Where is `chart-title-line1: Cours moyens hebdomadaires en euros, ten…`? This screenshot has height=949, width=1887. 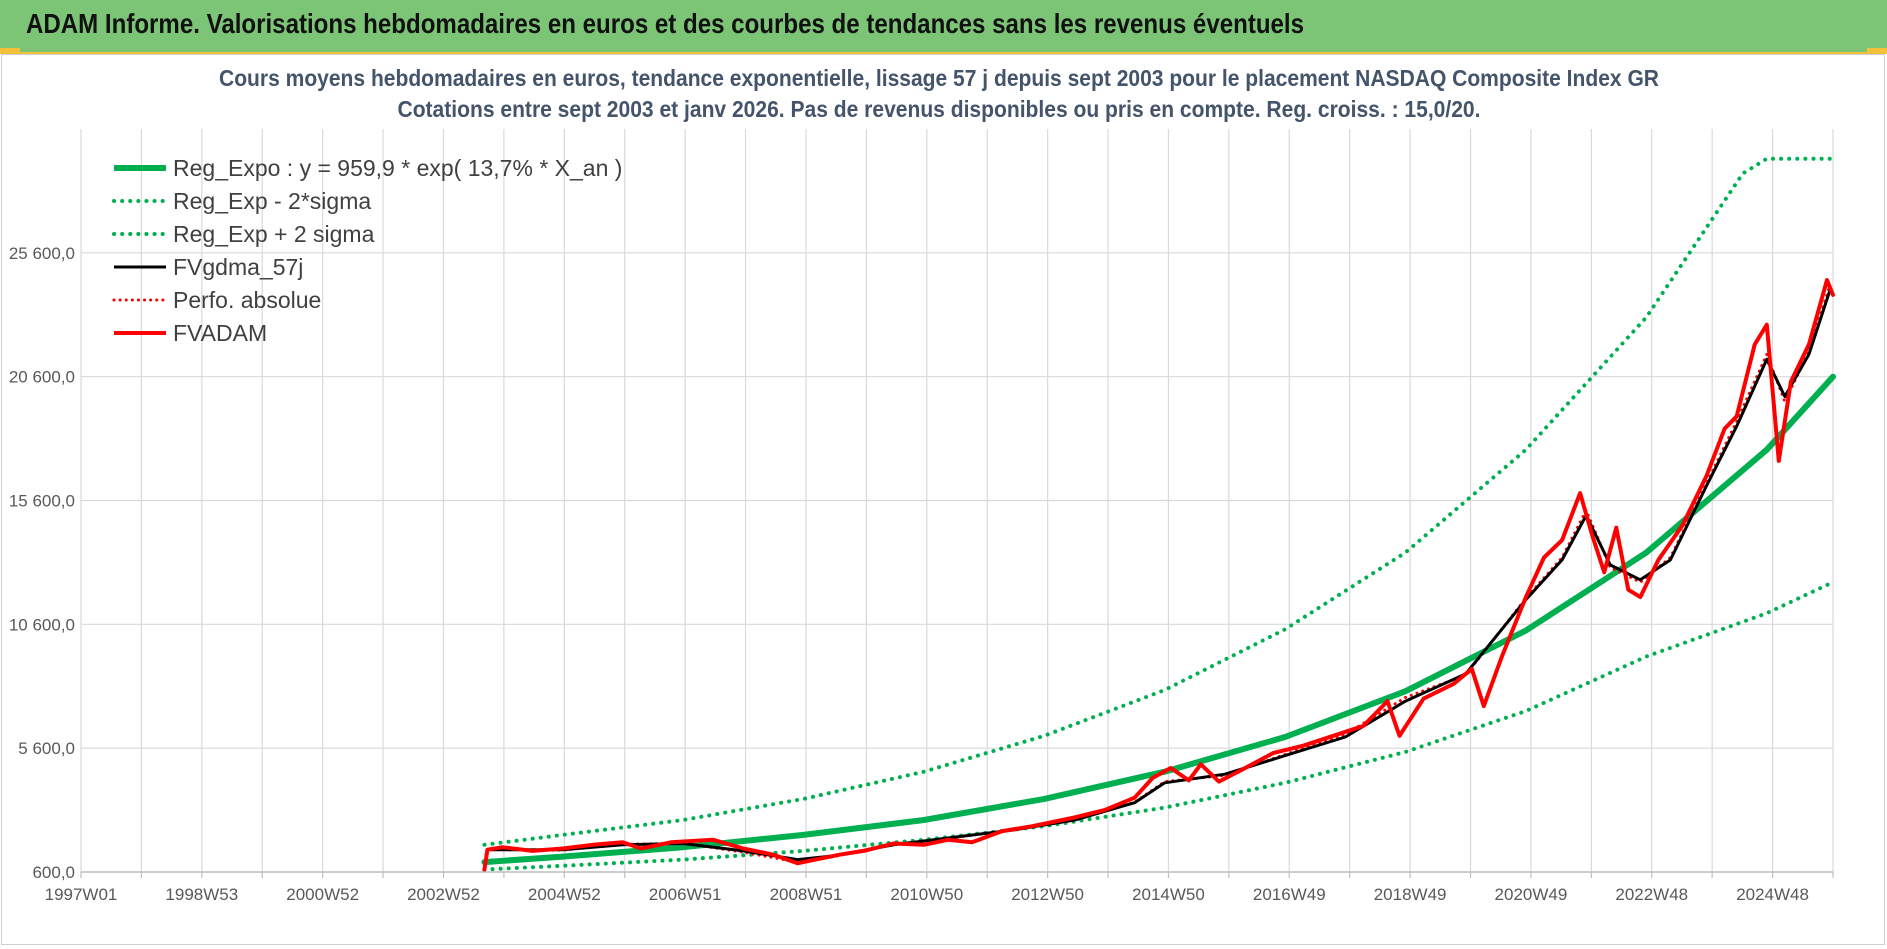 chart-title-line1: Cours moyens hebdomadaires en euros, ten… is located at coordinates (939, 78).